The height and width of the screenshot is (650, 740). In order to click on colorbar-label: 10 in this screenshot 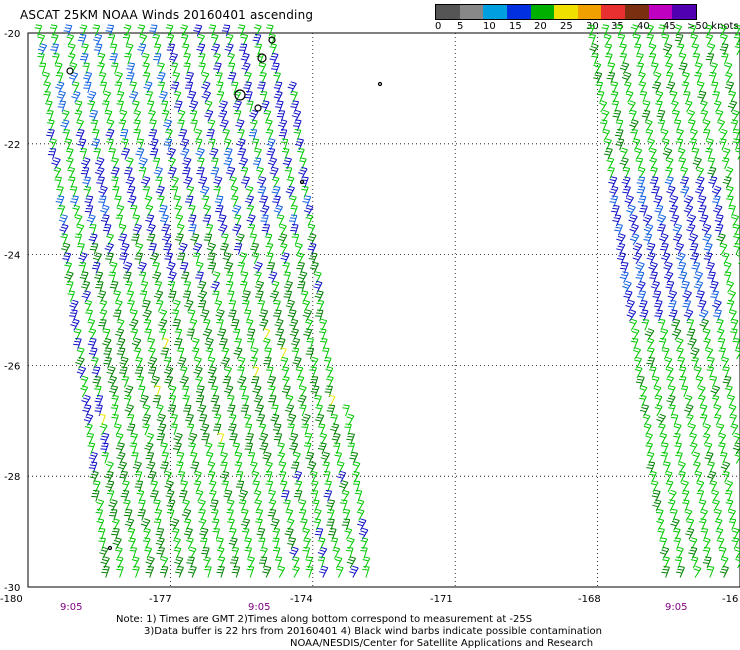, I will do `click(489, 26)`.